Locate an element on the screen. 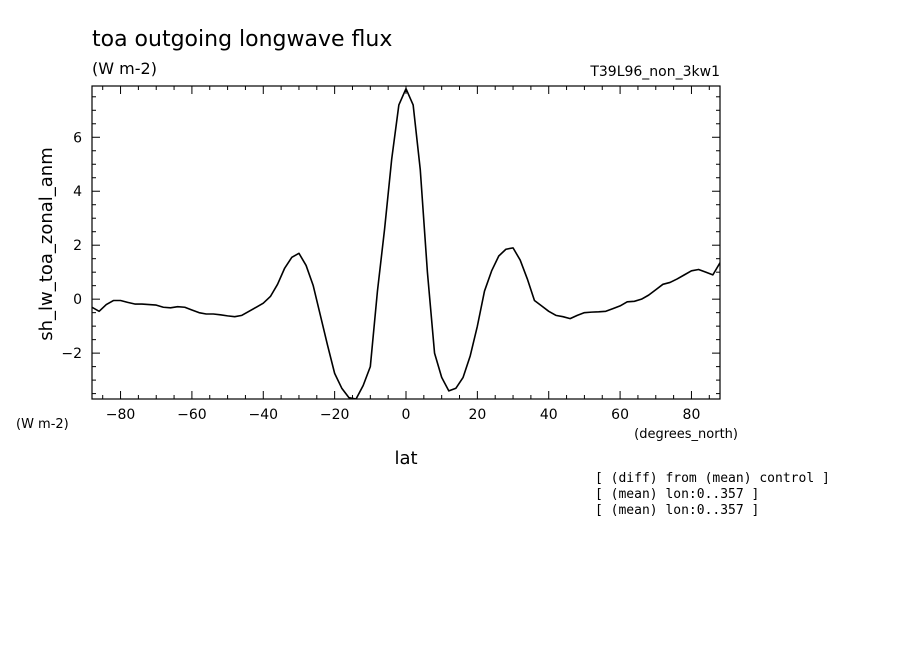  note-line-2: [ (mean) lon:0..357 ] is located at coordinates (677, 494).